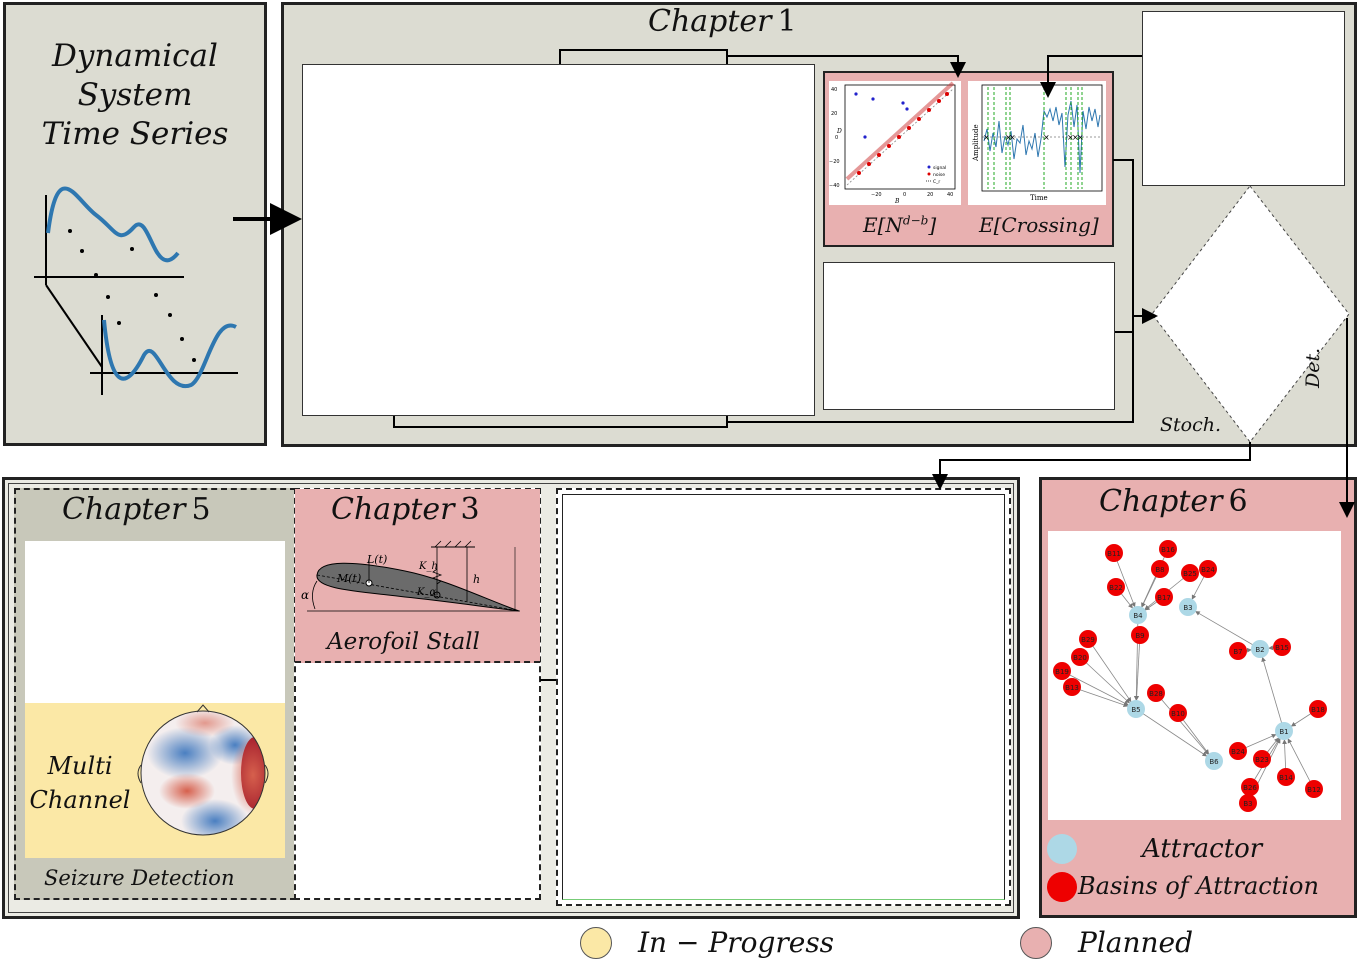  I want to click on scatter-legend-signal: signal, so click(939, 168).